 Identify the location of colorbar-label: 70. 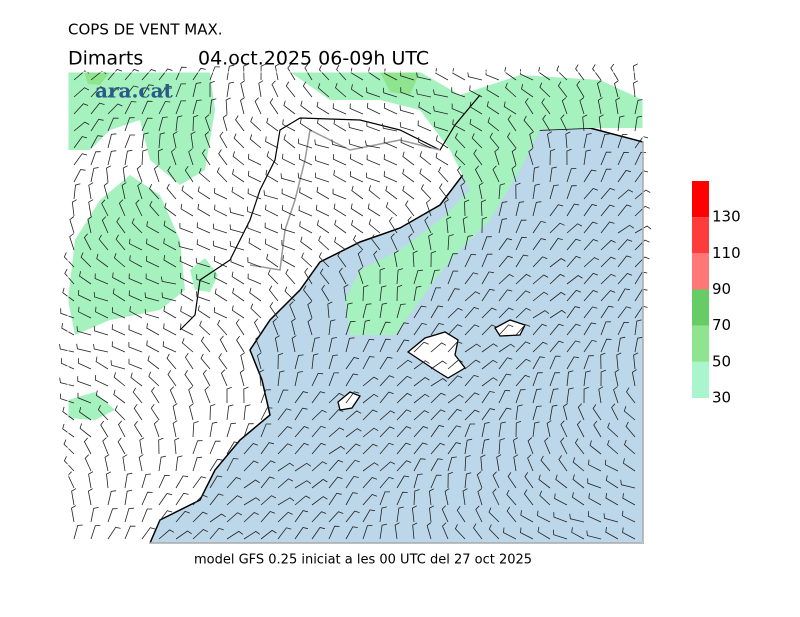
(721, 325).